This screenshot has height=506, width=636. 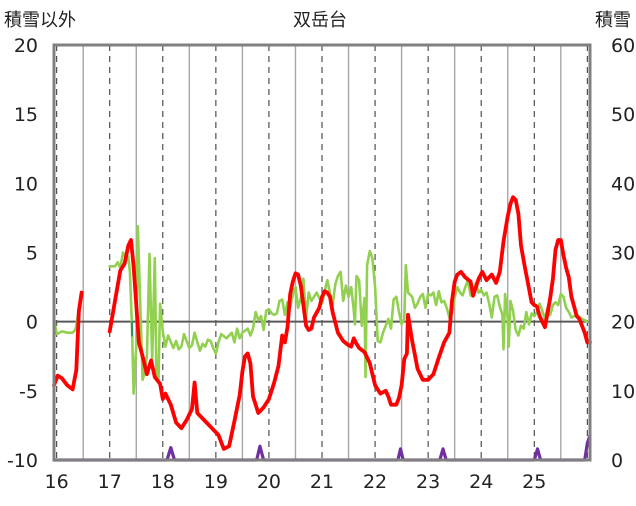 What do you see at coordinates (623, 184) in the screenshot?
I see `right-tick-label: 40` at bounding box center [623, 184].